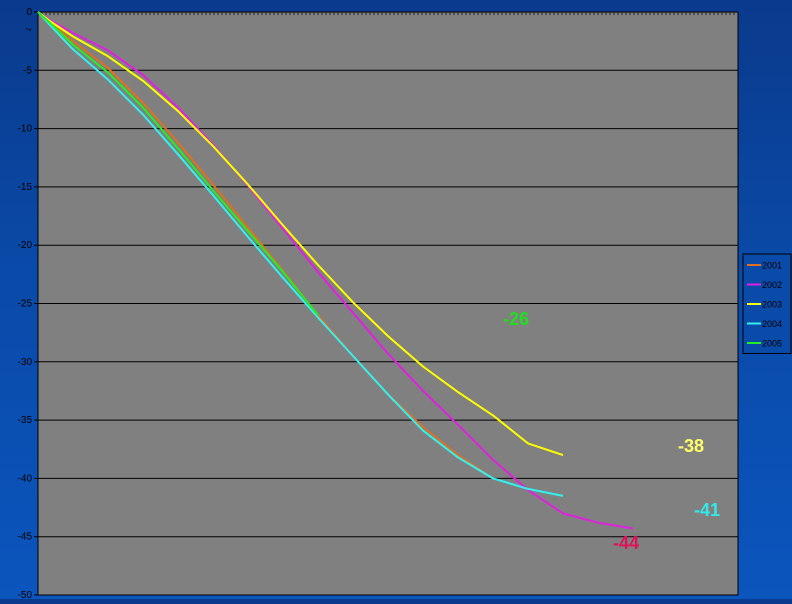 The image size is (792, 604). I want to click on y-tick-label: -45, so click(25, 537).